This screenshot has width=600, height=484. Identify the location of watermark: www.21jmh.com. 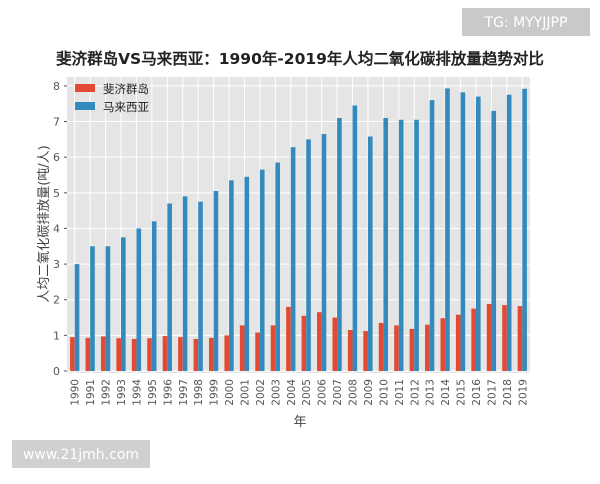
(81, 455).